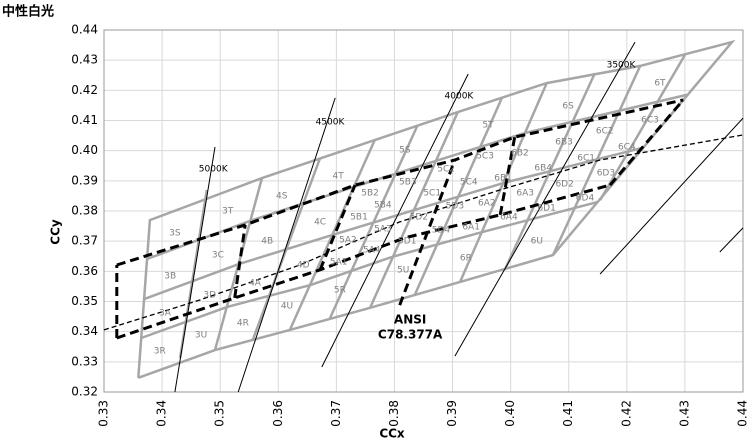 The height and width of the screenshot is (442, 750). I want to click on bin-label: 6R, so click(466, 259).